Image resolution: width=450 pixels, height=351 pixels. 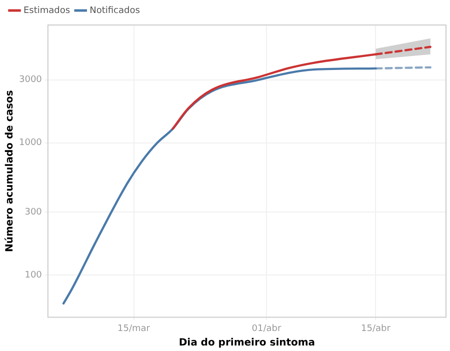 What do you see at coordinates (134, 329) in the screenshot?
I see `x-tick-label: 15/mar` at bounding box center [134, 329].